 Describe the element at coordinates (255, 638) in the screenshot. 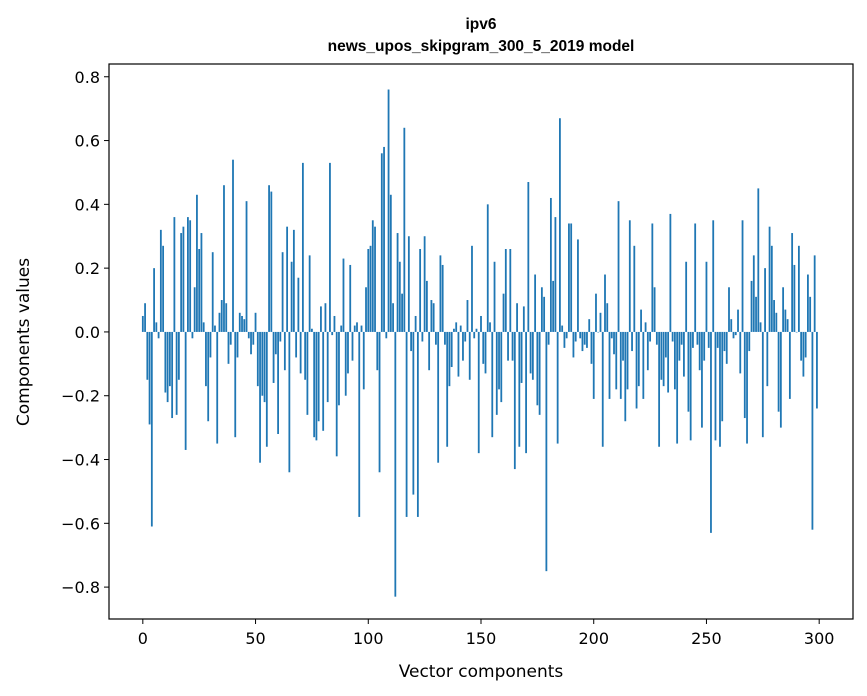

I see `x-tick-label: 50` at that location.